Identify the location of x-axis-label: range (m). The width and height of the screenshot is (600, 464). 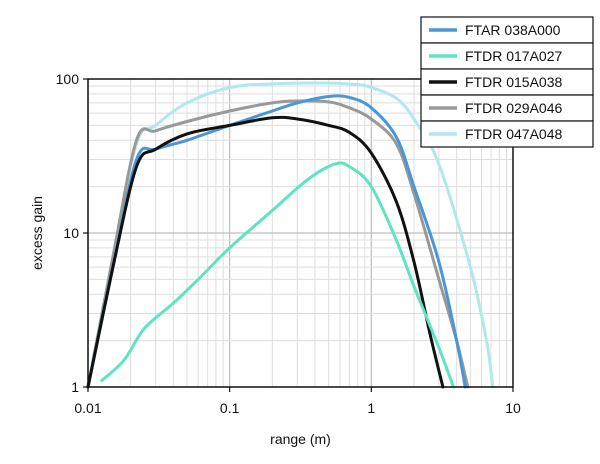
(300, 439).